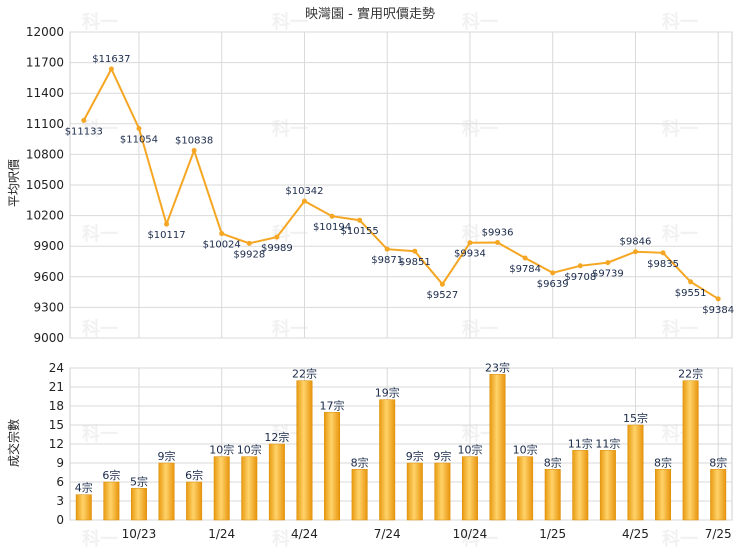 The height and width of the screenshot is (550, 740). I want to click on x-tick-label: 10/24, so click(470, 534).